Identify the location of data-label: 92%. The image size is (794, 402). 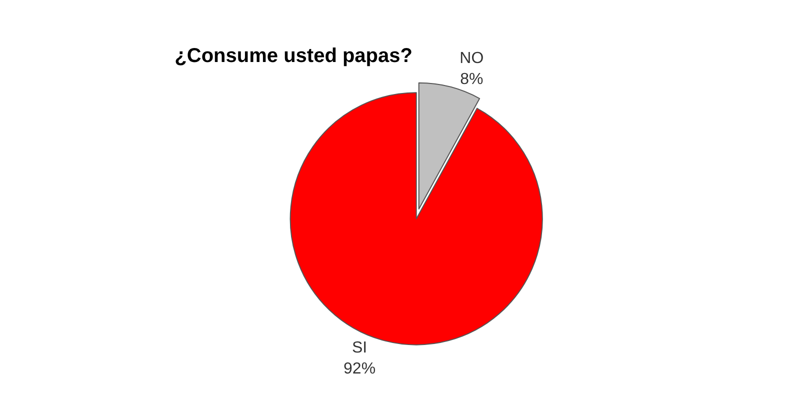
(360, 369).